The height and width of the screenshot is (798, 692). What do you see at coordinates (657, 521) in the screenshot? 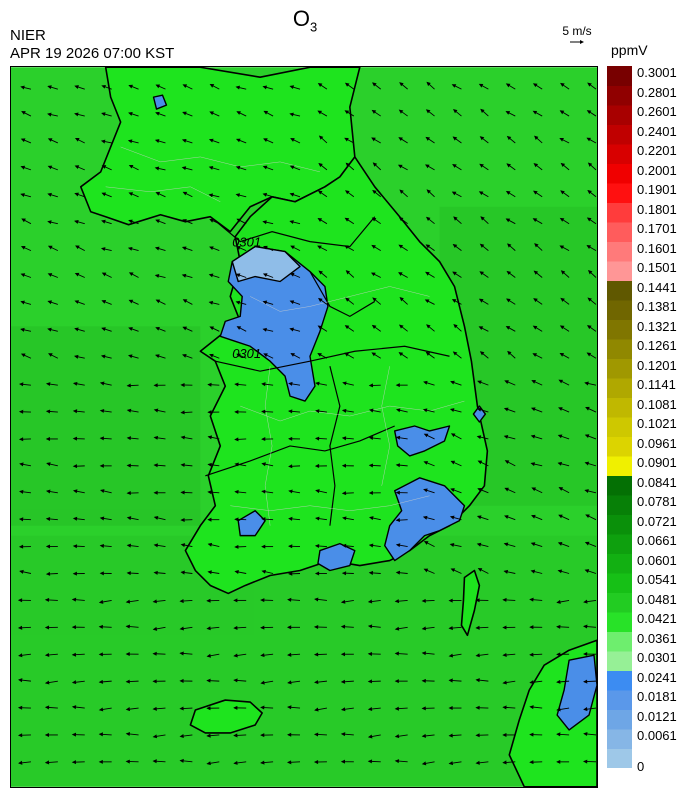
I see `legend-tick-label: 0.0721` at bounding box center [657, 521].